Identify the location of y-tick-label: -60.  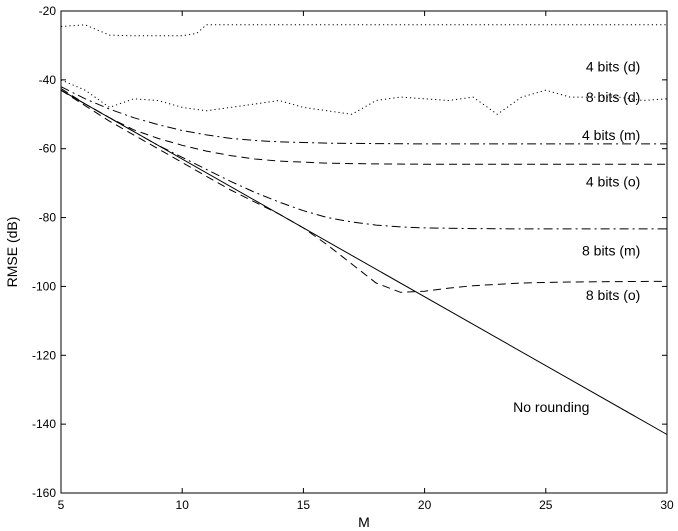
(48, 149).